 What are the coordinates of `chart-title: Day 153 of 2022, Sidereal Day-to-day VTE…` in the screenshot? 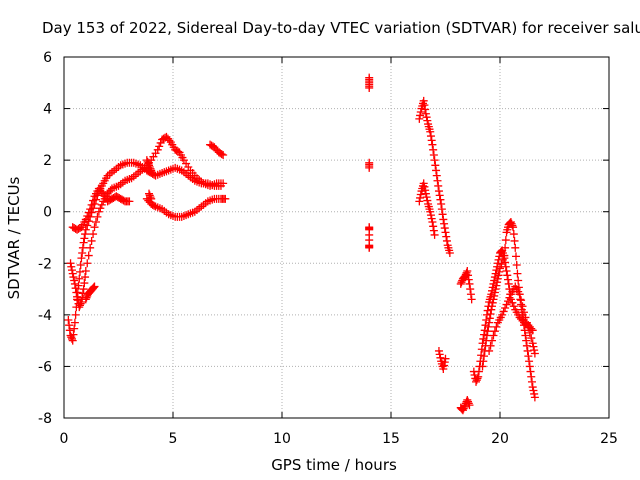 It's located at (341, 28).